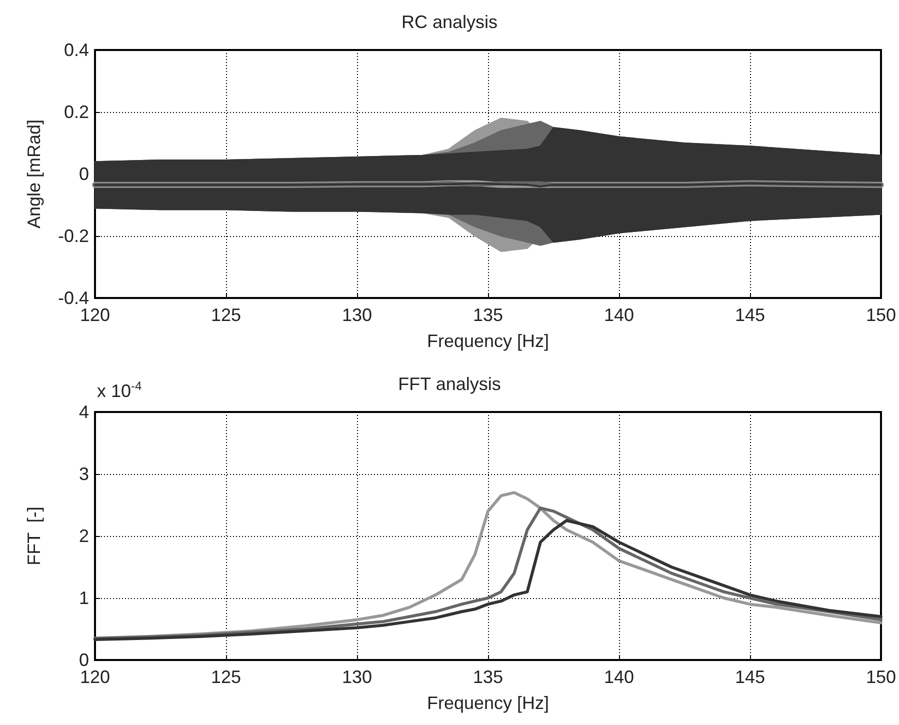  Describe the element at coordinates (73, 236) in the screenshot. I see `y-tick-label: -0.2` at that location.